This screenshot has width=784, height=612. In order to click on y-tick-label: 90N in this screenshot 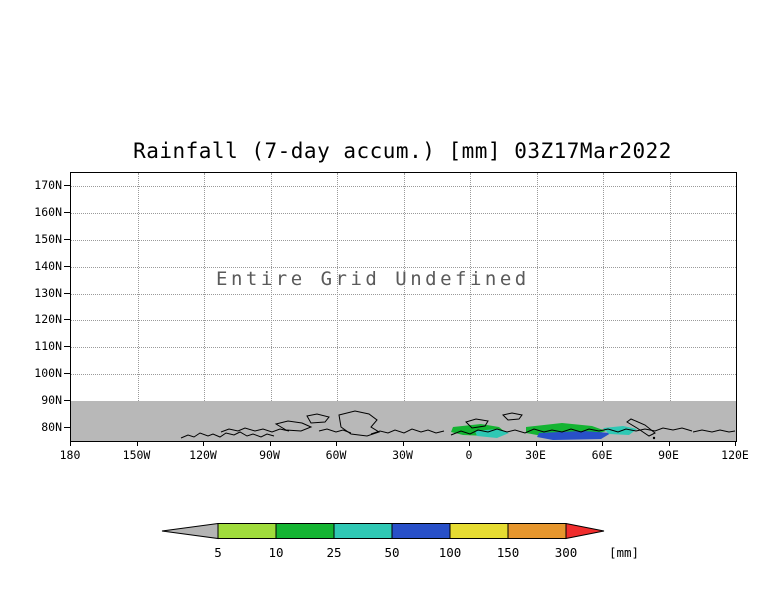, I will do `click(51, 400)`.